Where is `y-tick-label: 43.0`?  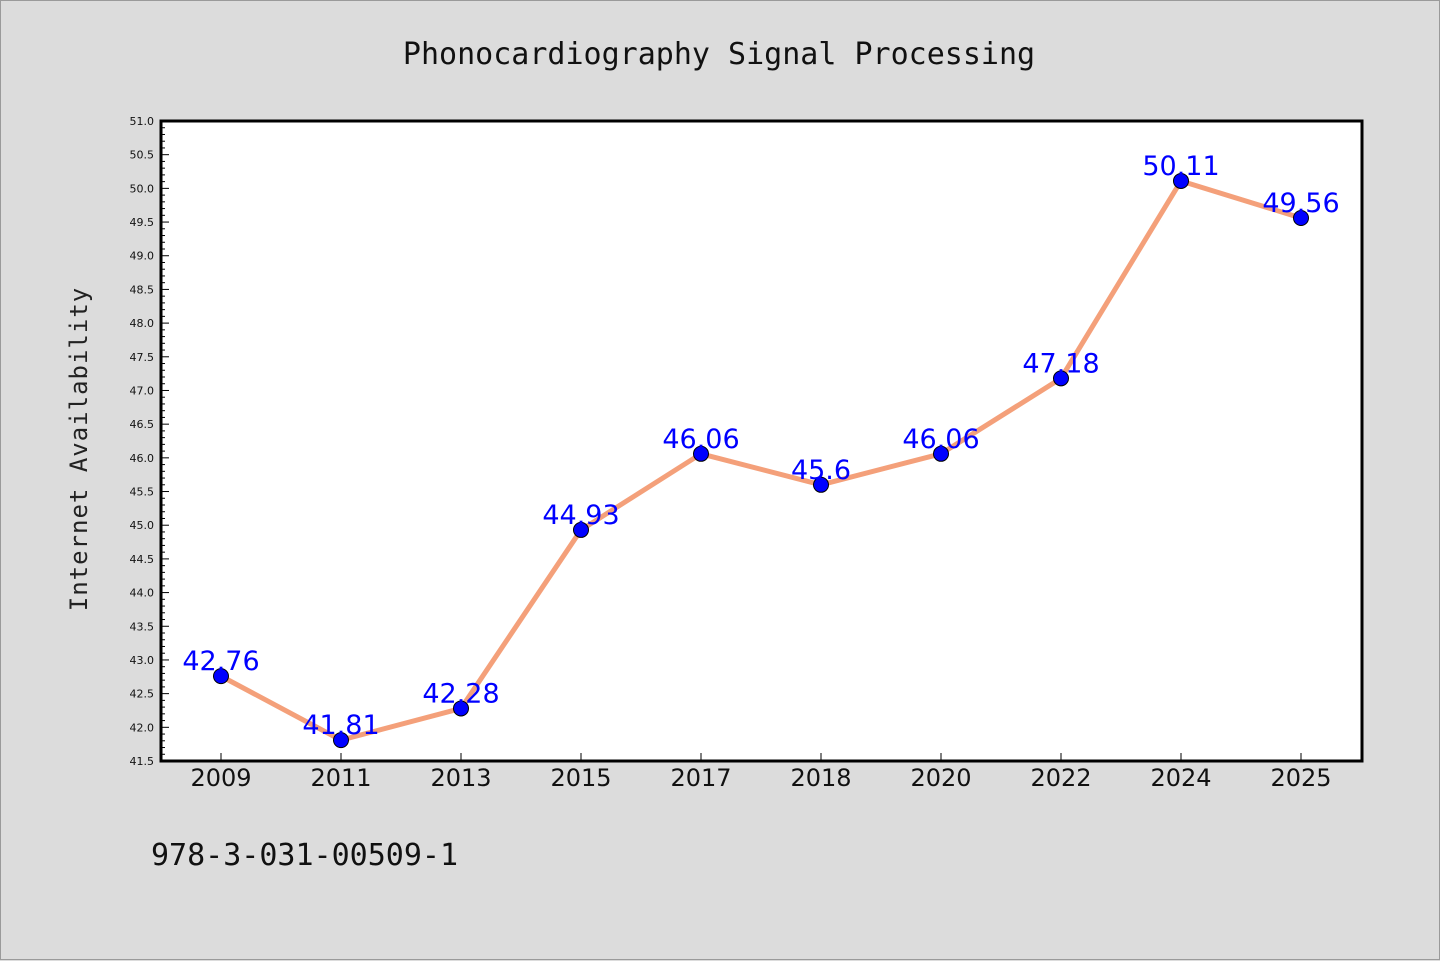 y-tick-label: 43.0 is located at coordinates (142, 660).